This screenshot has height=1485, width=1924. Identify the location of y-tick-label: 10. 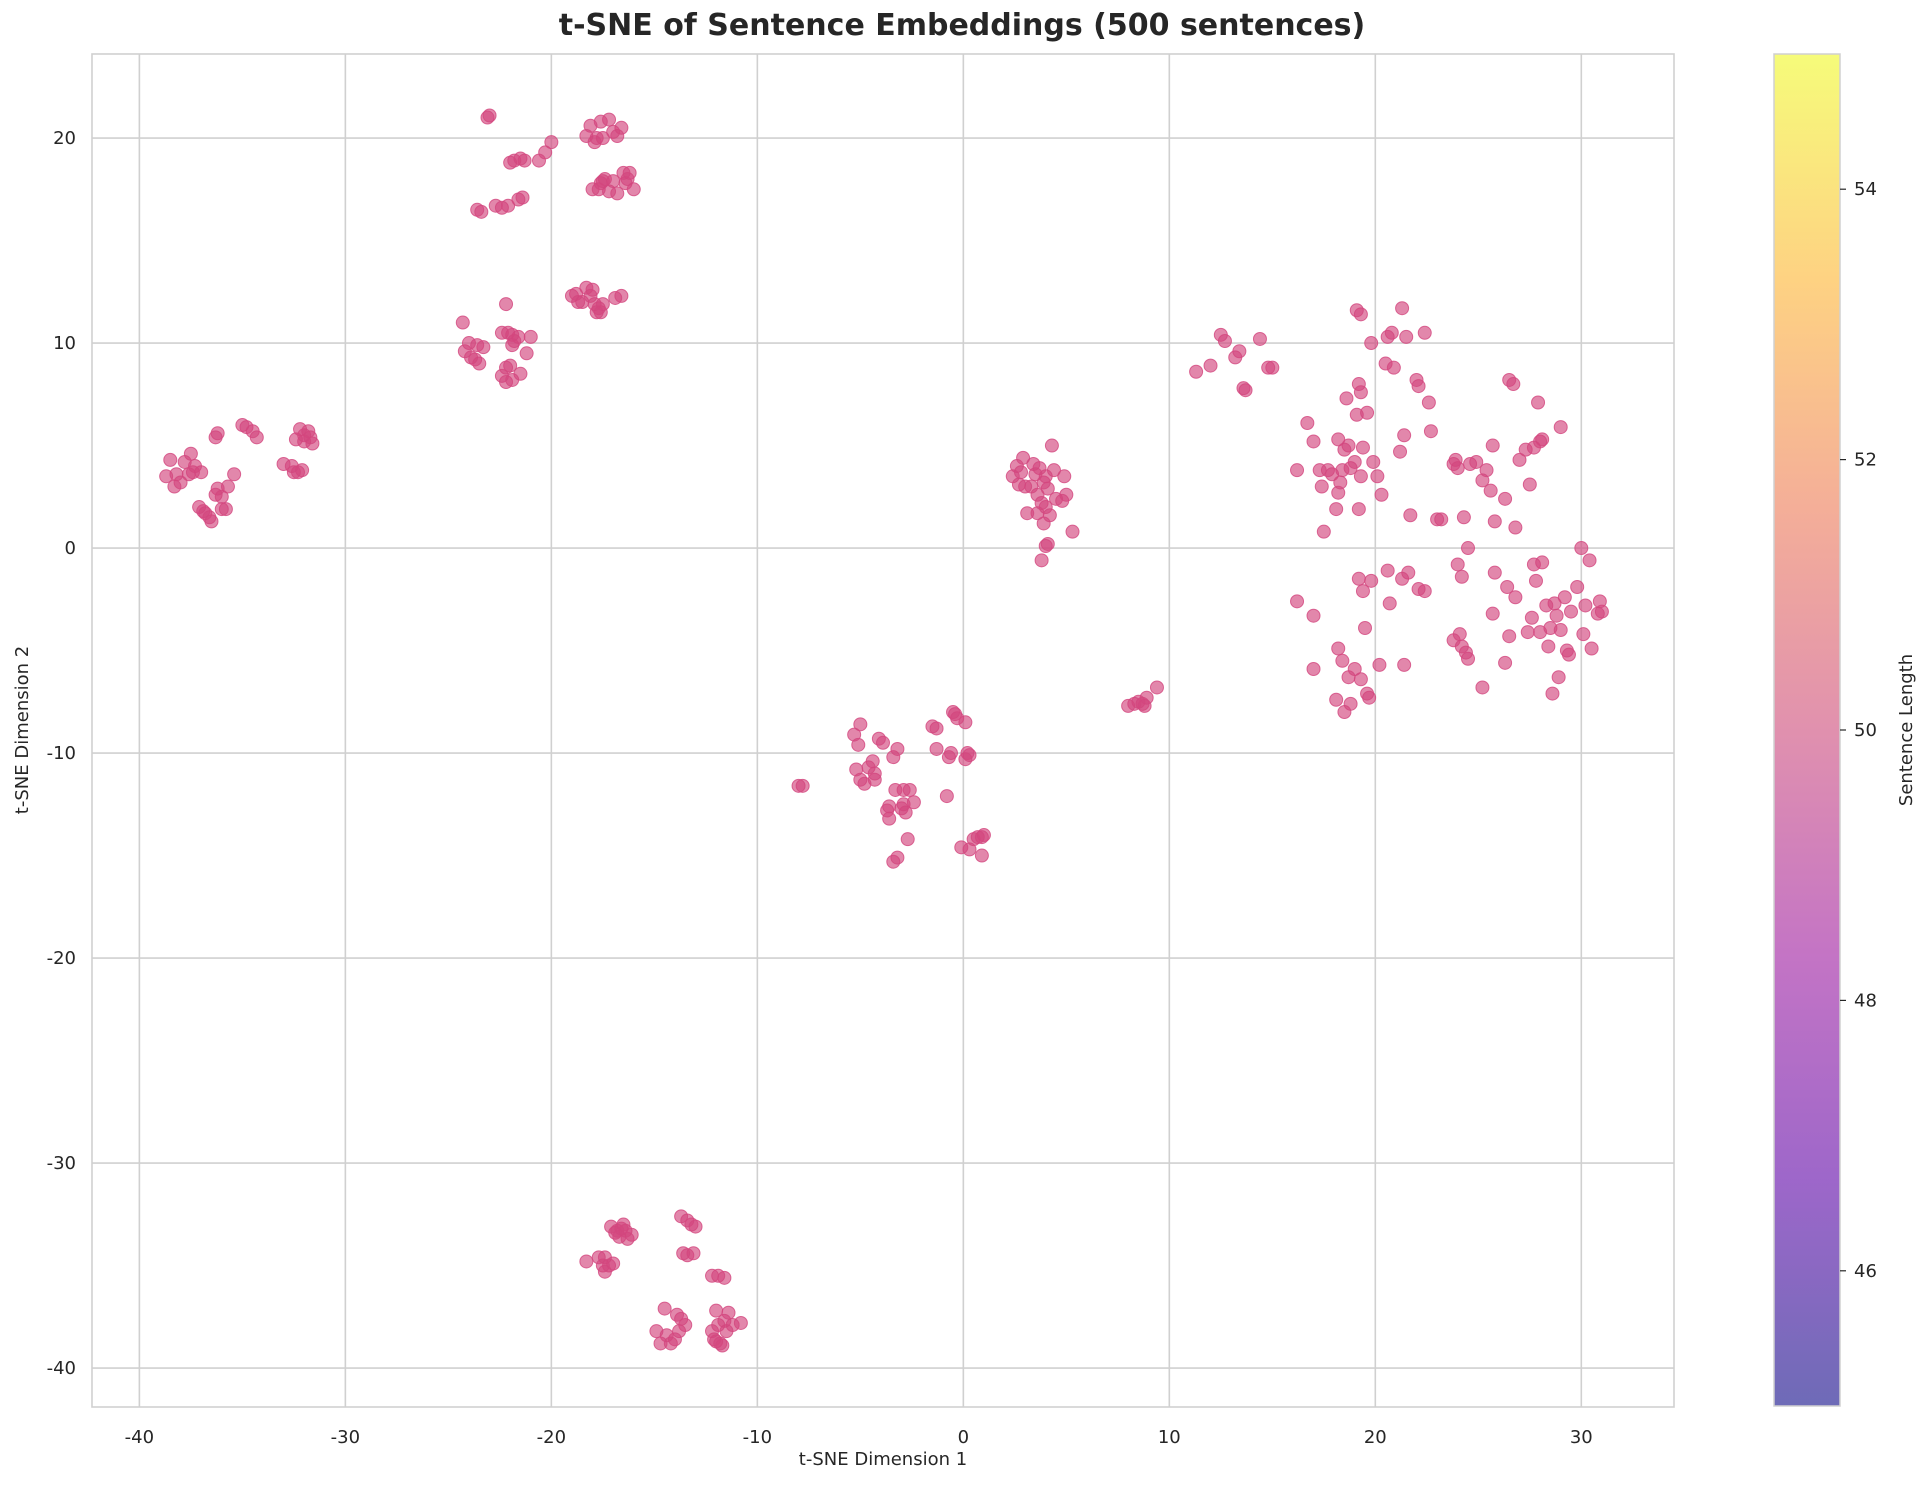
(64, 343).